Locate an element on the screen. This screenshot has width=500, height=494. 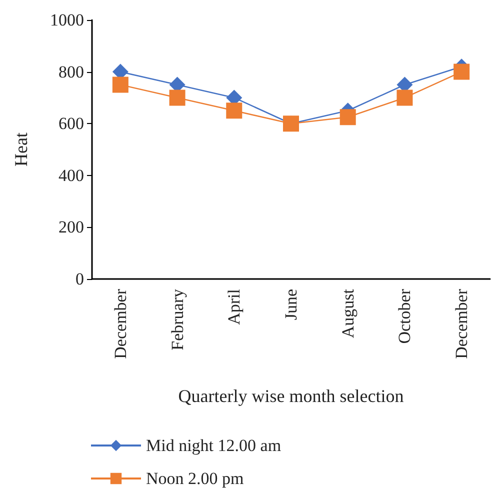
x-tick-label: August is located at coordinates (348, 313).